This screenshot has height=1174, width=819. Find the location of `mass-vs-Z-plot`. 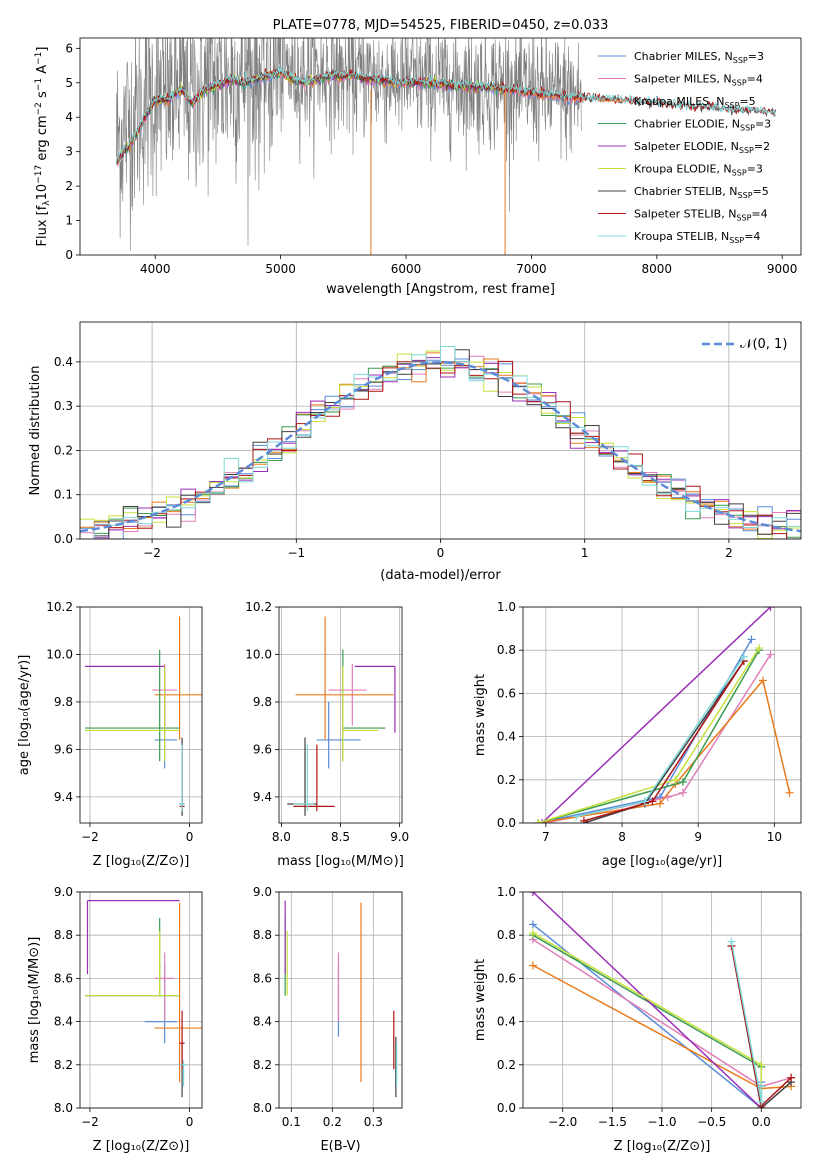

mass-vs-Z-plot is located at coordinates (143, 999).